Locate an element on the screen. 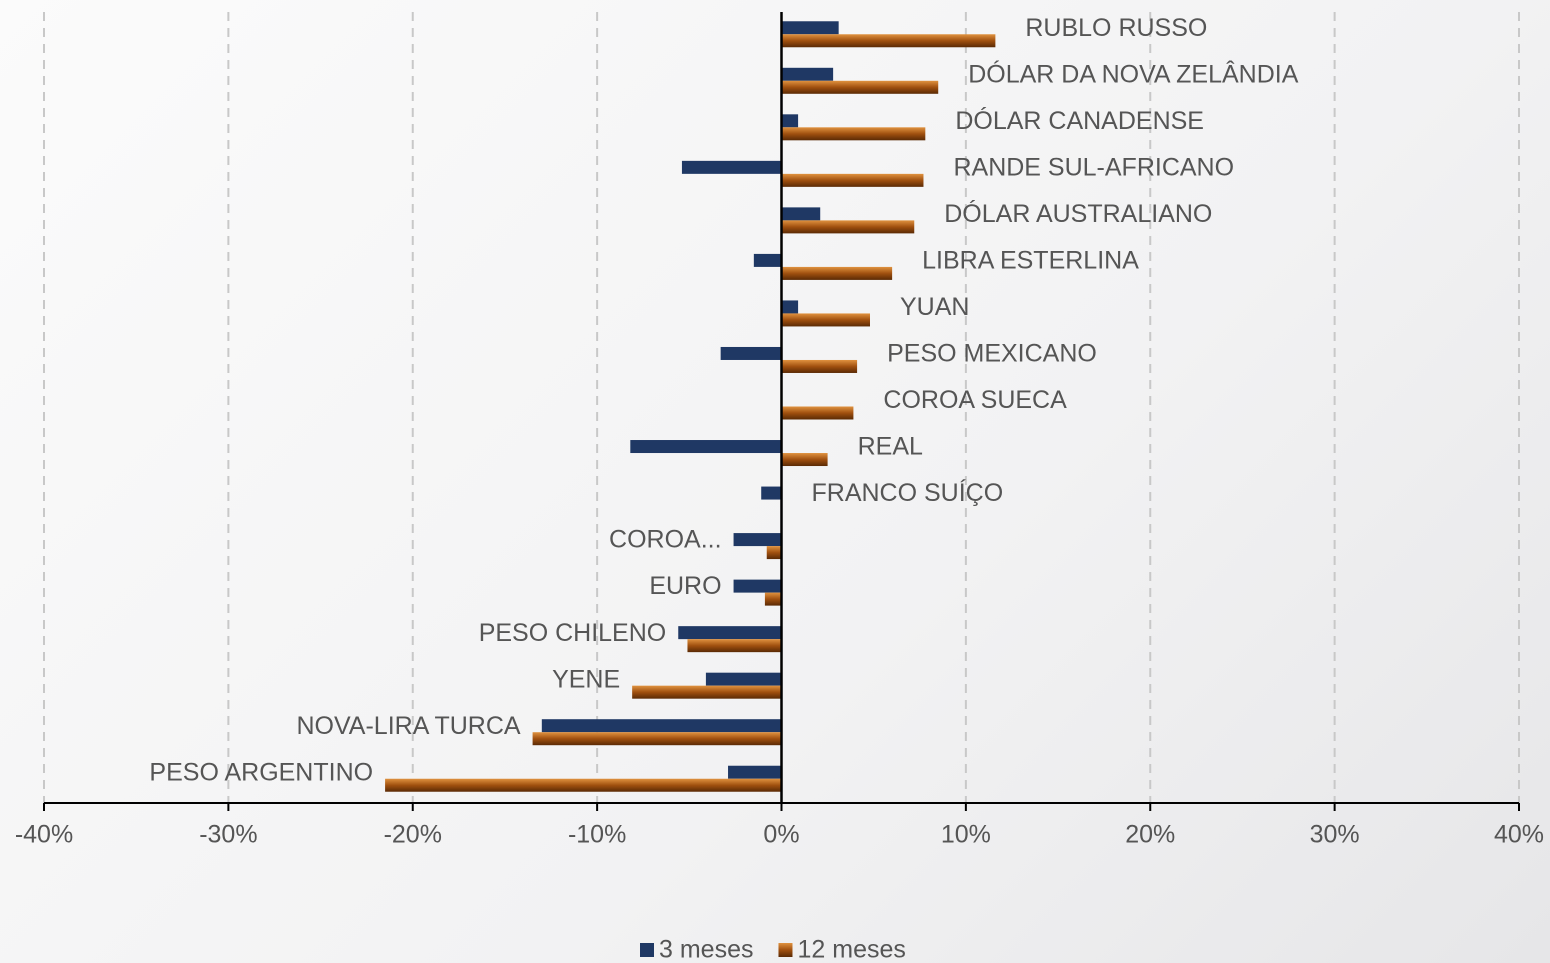  category-label: NOVA-LIRA TURCA is located at coordinates (408, 726).